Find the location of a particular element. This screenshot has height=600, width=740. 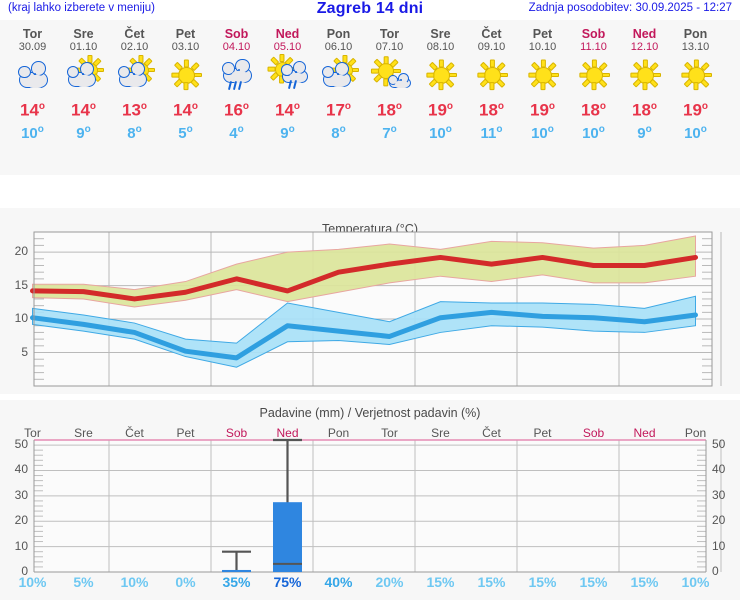

forecast-day-column: Tor 30.09 14o 10o is located at coordinates (32, 81).